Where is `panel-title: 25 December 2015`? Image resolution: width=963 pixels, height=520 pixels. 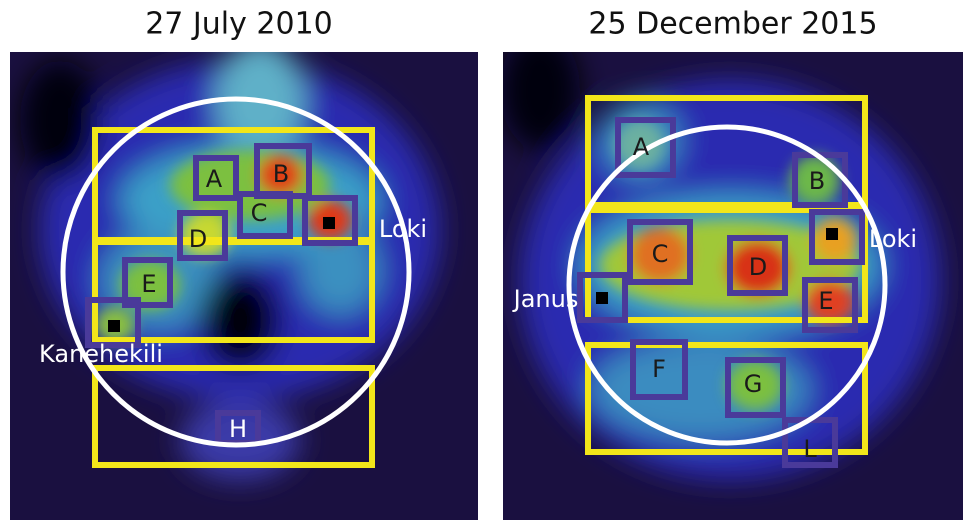 panel-title: 25 December 2015 is located at coordinates (732, 24).